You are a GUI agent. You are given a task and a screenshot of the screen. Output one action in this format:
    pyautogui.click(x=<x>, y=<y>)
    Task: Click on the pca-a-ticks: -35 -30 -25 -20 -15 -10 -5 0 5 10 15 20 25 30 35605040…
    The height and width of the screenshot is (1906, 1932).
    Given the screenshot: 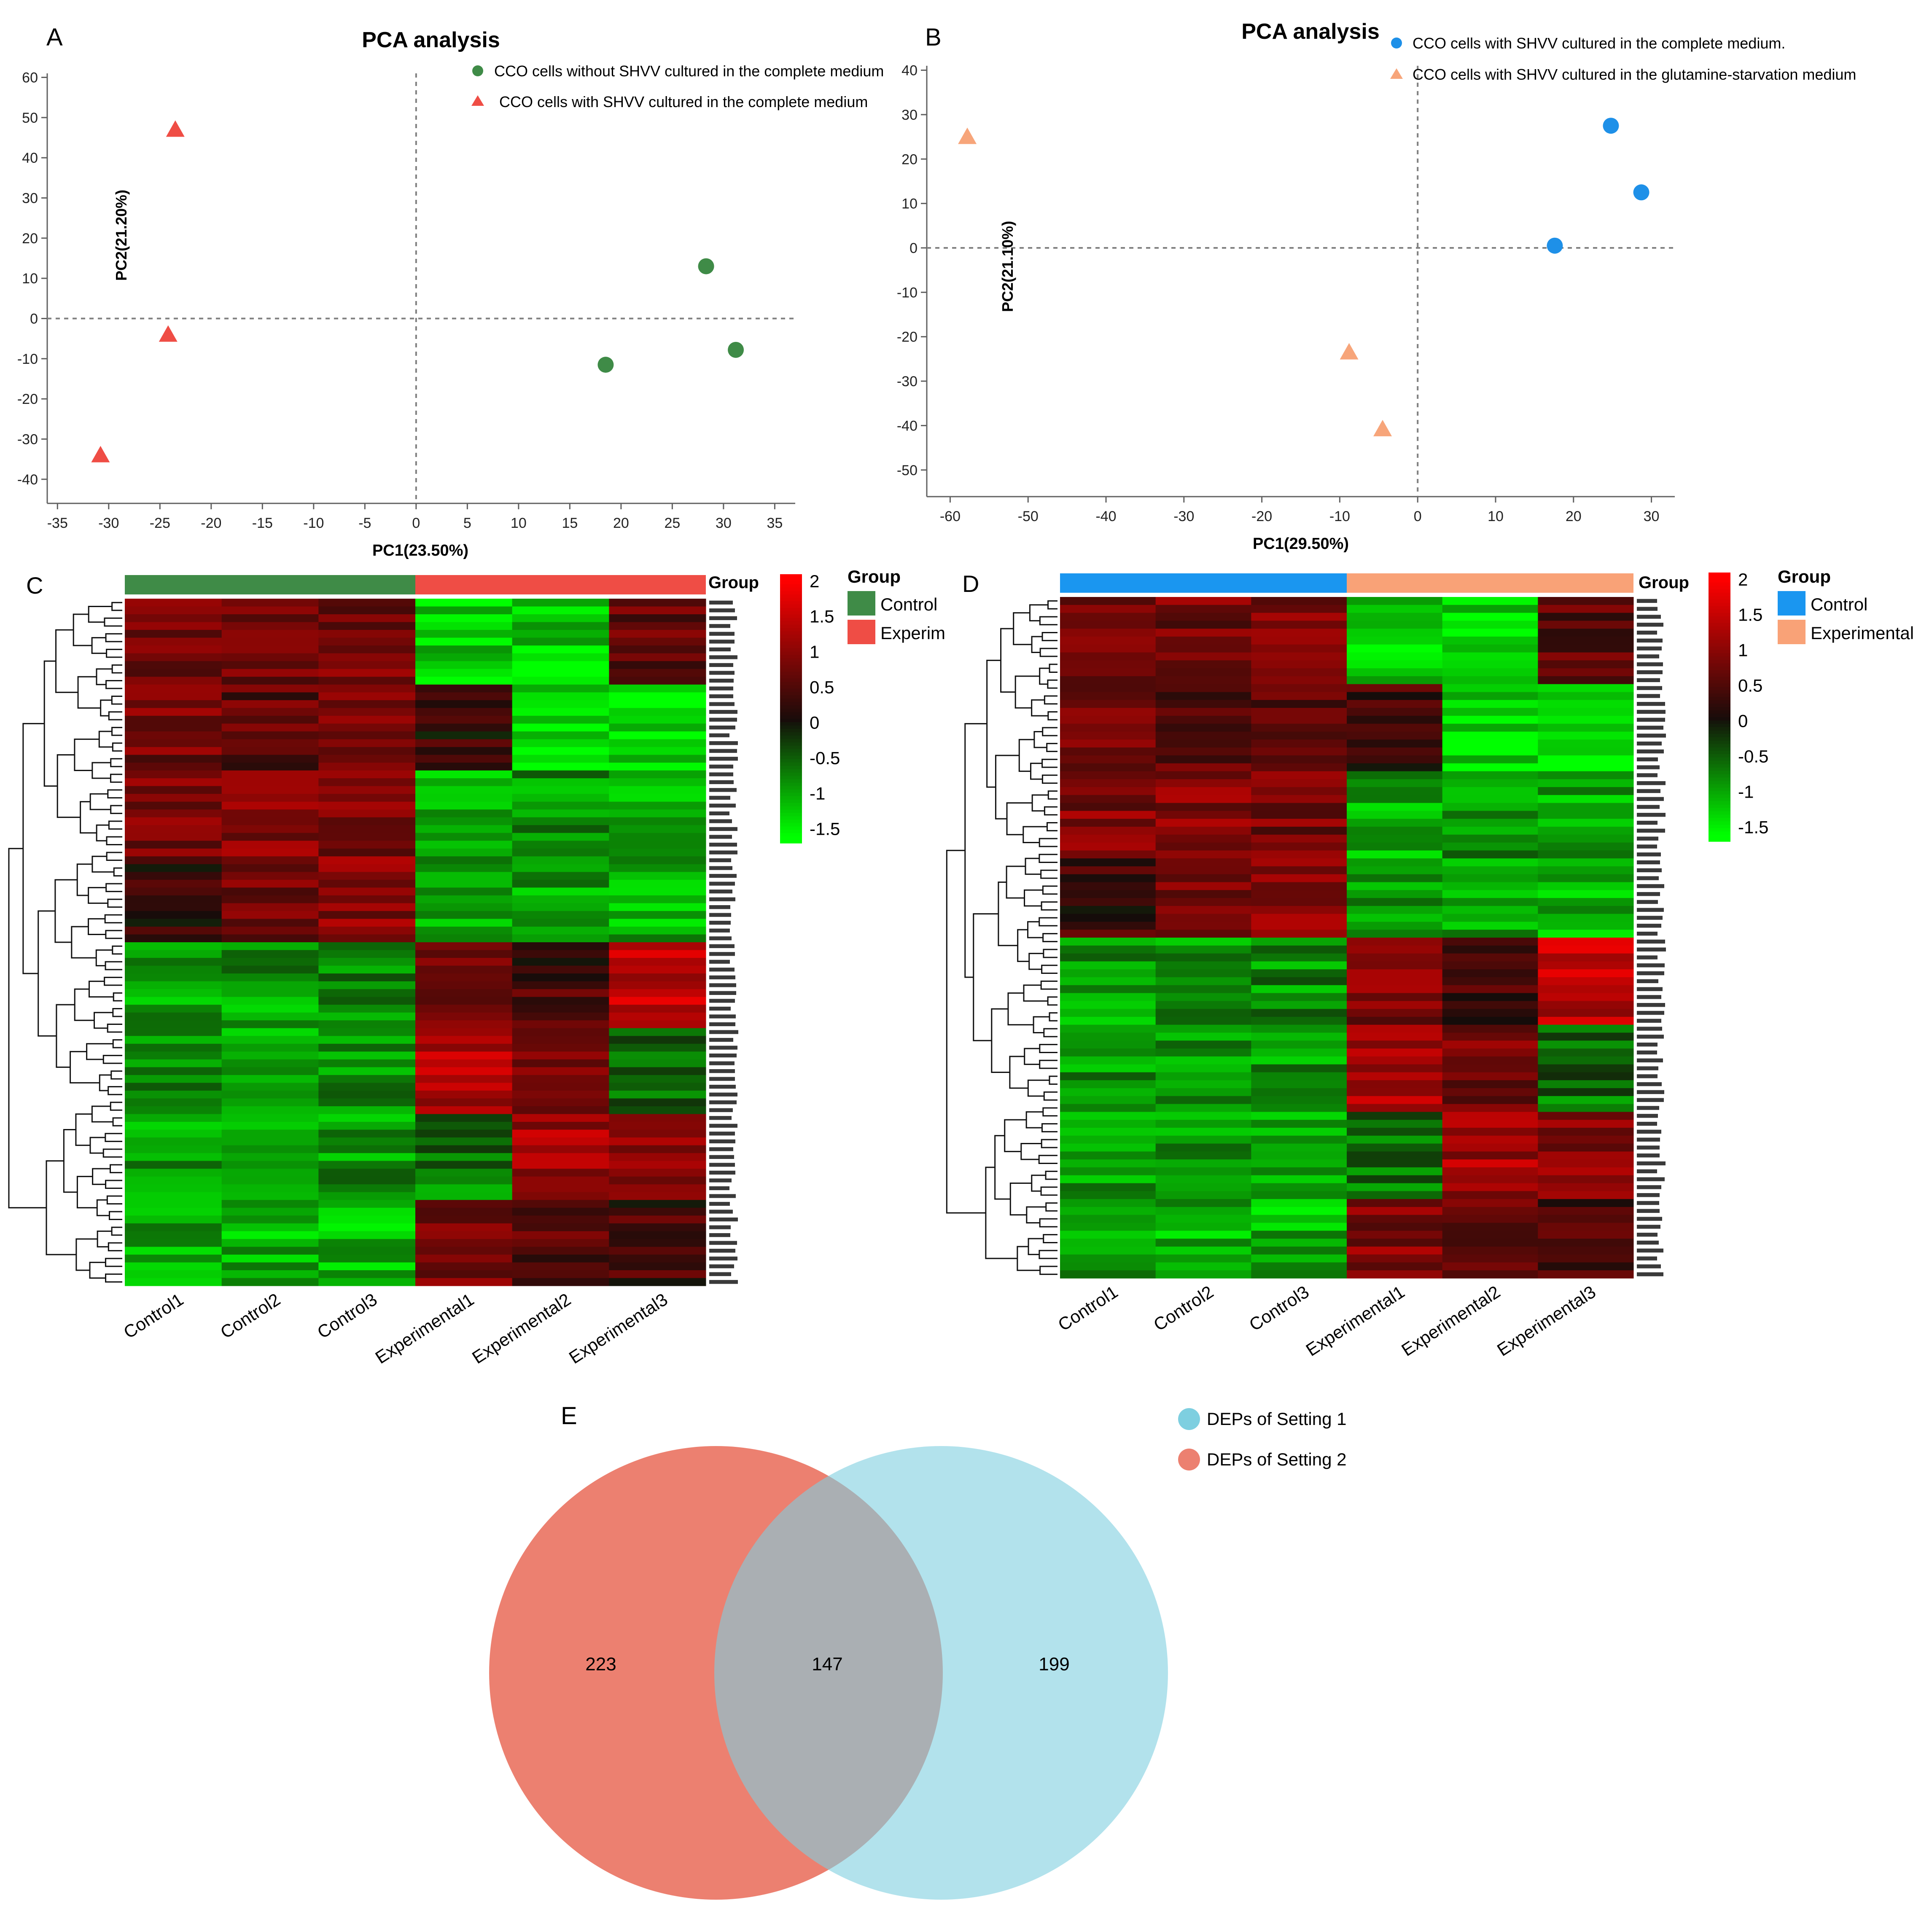 What is the action you would take?
    pyautogui.click(x=400, y=300)
    